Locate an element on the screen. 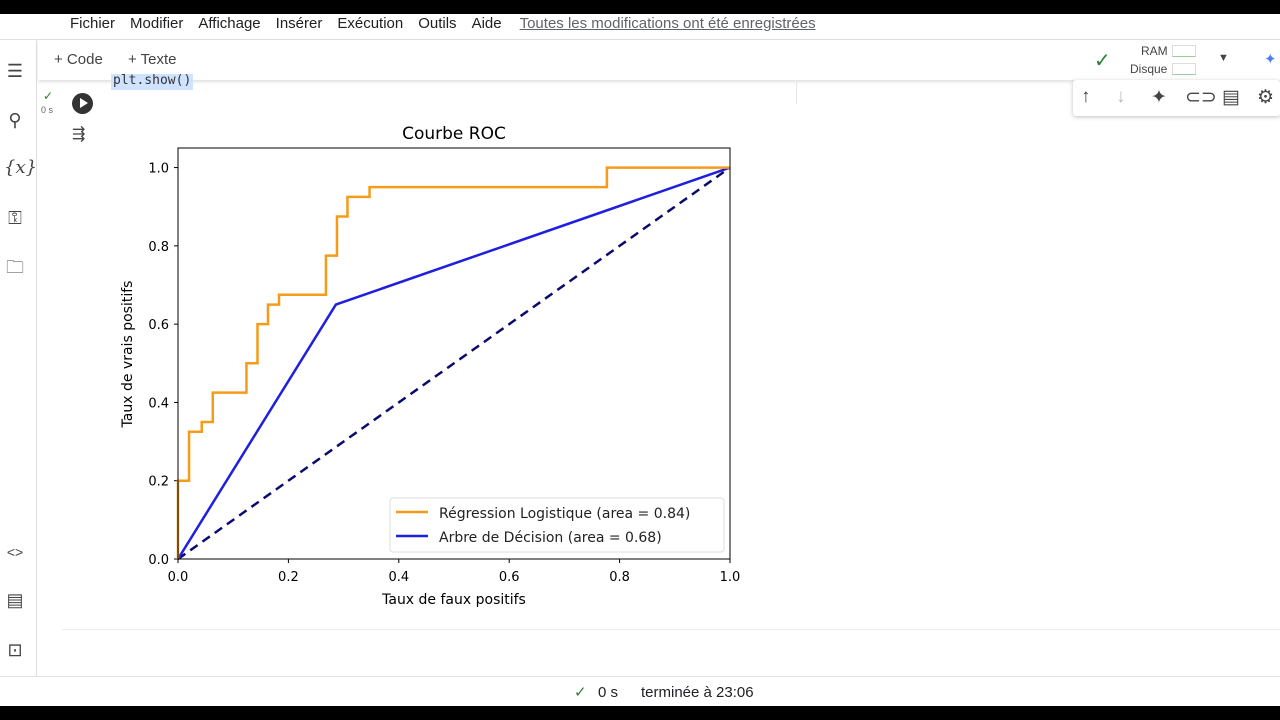 Image resolution: width=1280 pixels, height=720 pixels. settings-gear-icon: ⚙ is located at coordinates (1266, 97).